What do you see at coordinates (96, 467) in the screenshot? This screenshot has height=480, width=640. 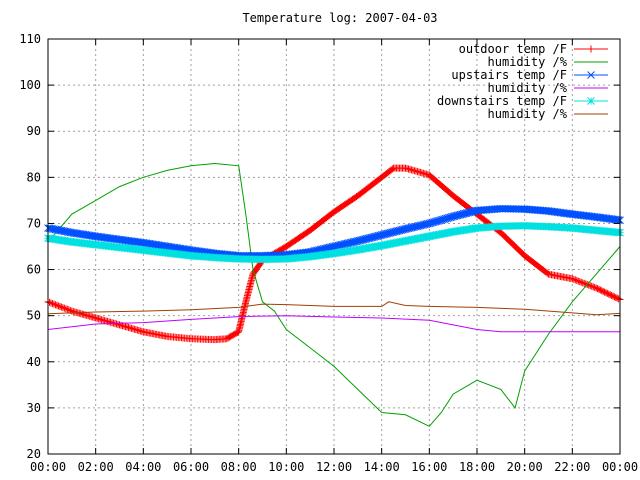 I see `x-tick-label: 02:00` at bounding box center [96, 467].